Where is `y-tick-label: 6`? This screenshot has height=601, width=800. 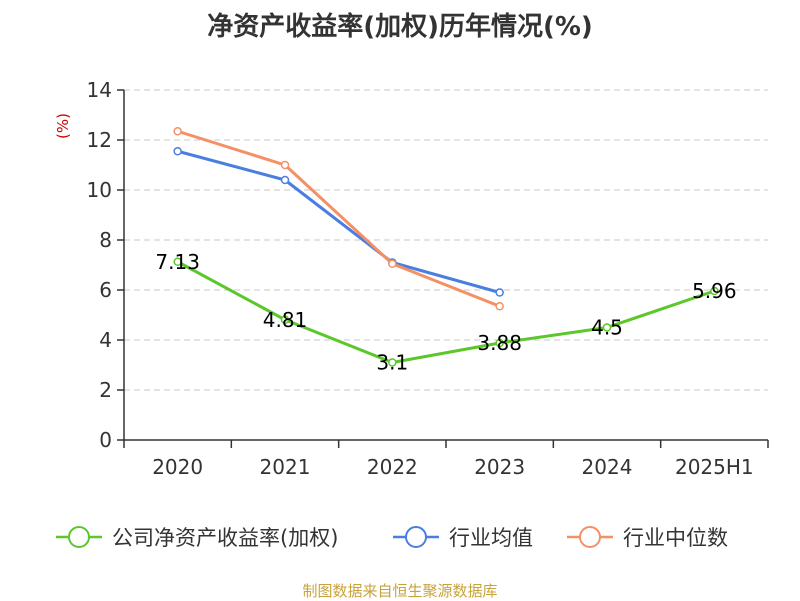
y-tick-label: 6 is located at coordinates (105, 290).